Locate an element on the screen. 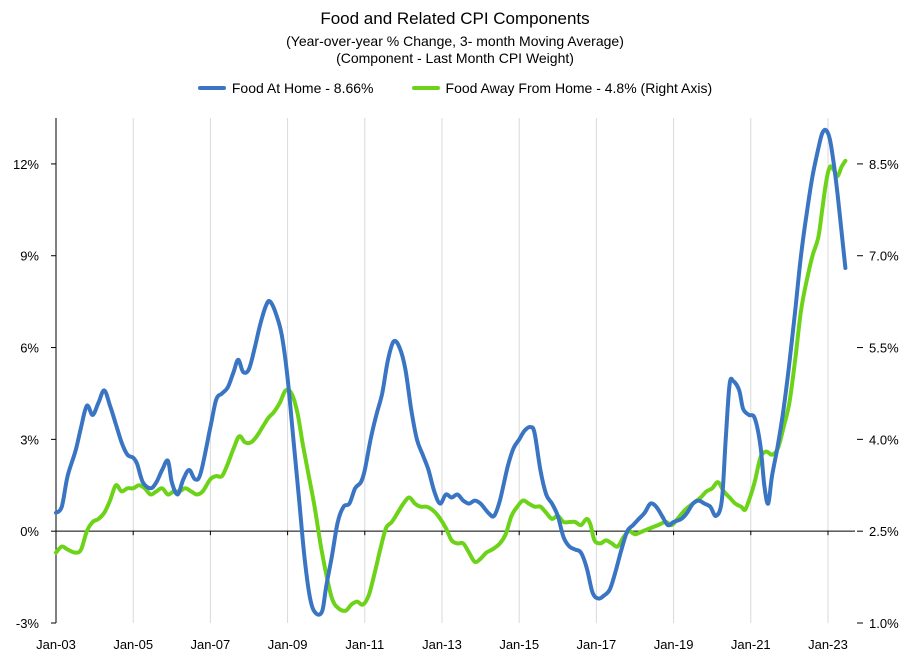 The width and height of the screenshot is (910, 661). x-tick-label: Jan-07 is located at coordinates (211, 644).